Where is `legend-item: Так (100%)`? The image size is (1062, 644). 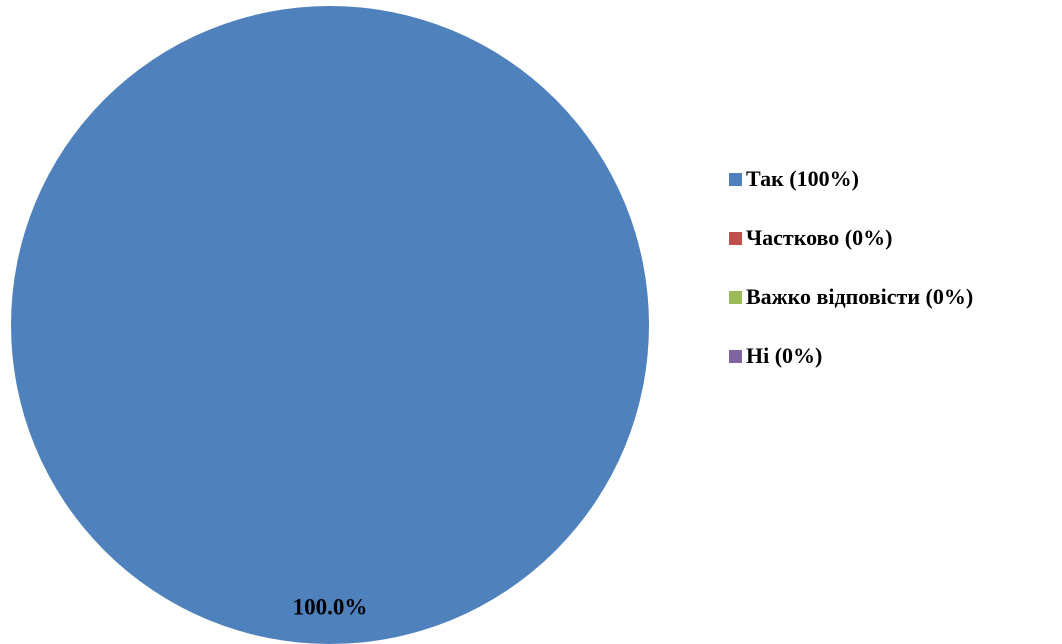
legend-item: Так (100%) is located at coordinates (851, 179).